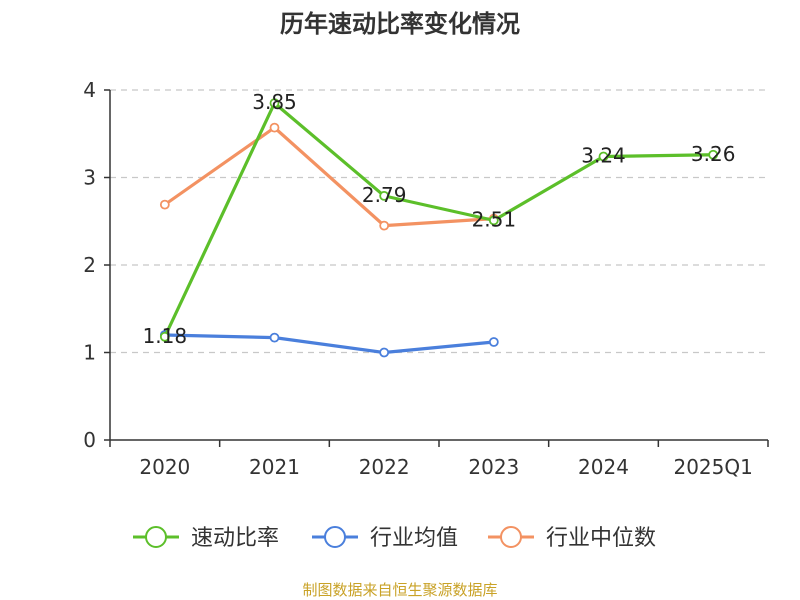  What do you see at coordinates (89, 353) in the screenshot?
I see `y-tick-label: 1` at bounding box center [89, 353].